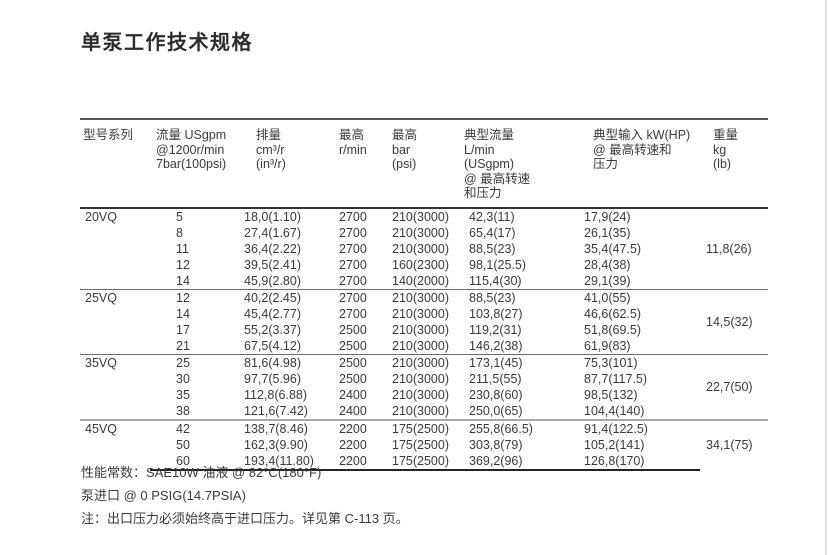 The width and height of the screenshot is (828, 555). What do you see at coordinates (495, 378) in the screenshot?
I see `typical-flow-cell: 211,5(55)` at bounding box center [495, 378].